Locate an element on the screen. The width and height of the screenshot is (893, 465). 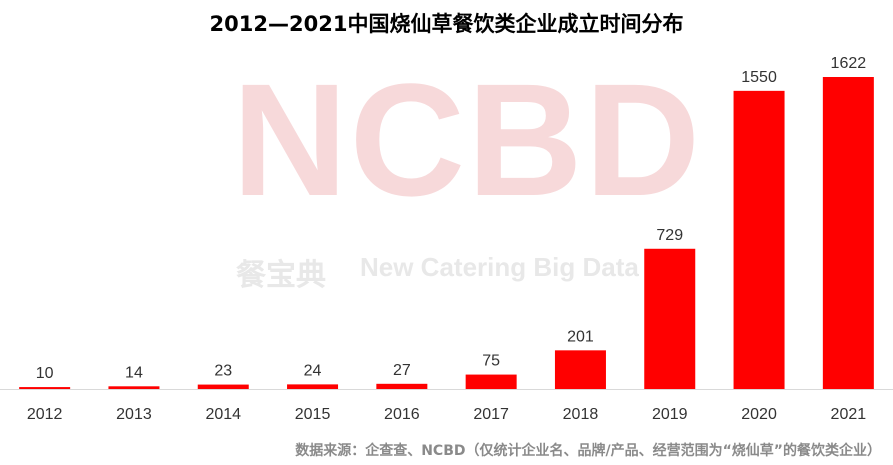
bar-2013 is located at coordinates (134, 387).